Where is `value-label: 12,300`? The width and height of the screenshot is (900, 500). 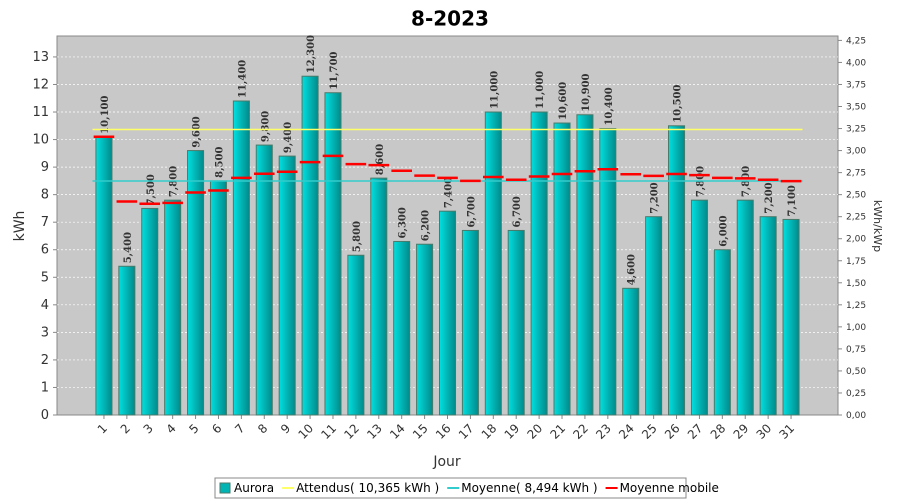 value-label: 12,300 is located at coordinates (311, 54).